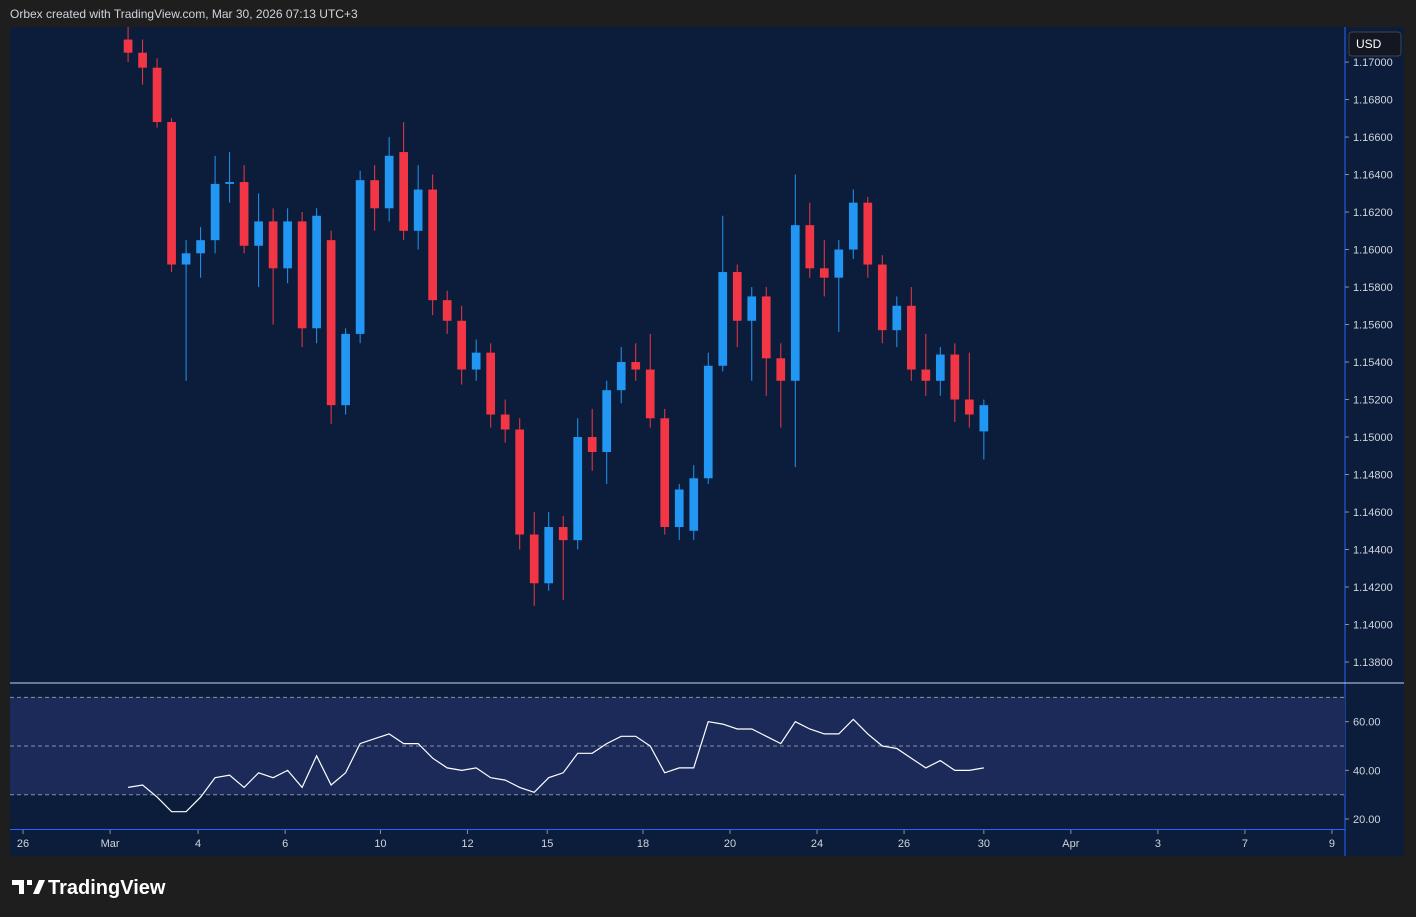 This screenshot has height=917, width=1416. What do you see at coordinates (467, 844) in the screenshot?
I see `x-tick-label: 12` at bounding box center [467, 844].